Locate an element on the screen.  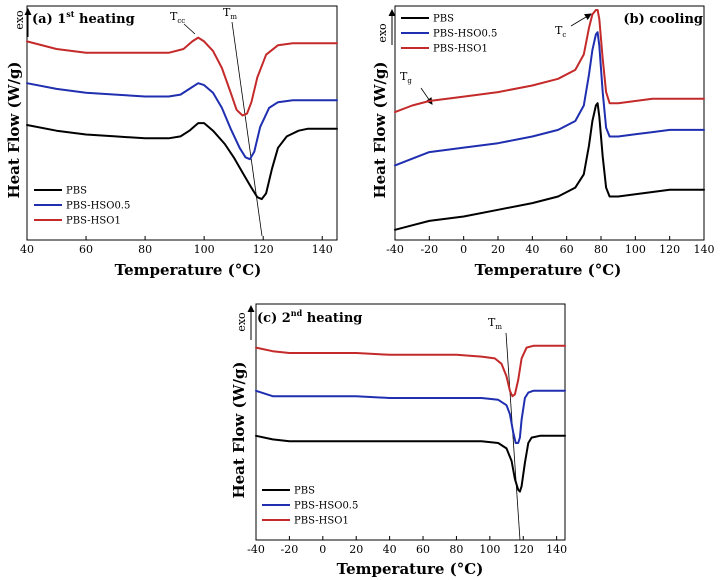
panel-a-title-rest: heating is located at coordinates (105, 19).